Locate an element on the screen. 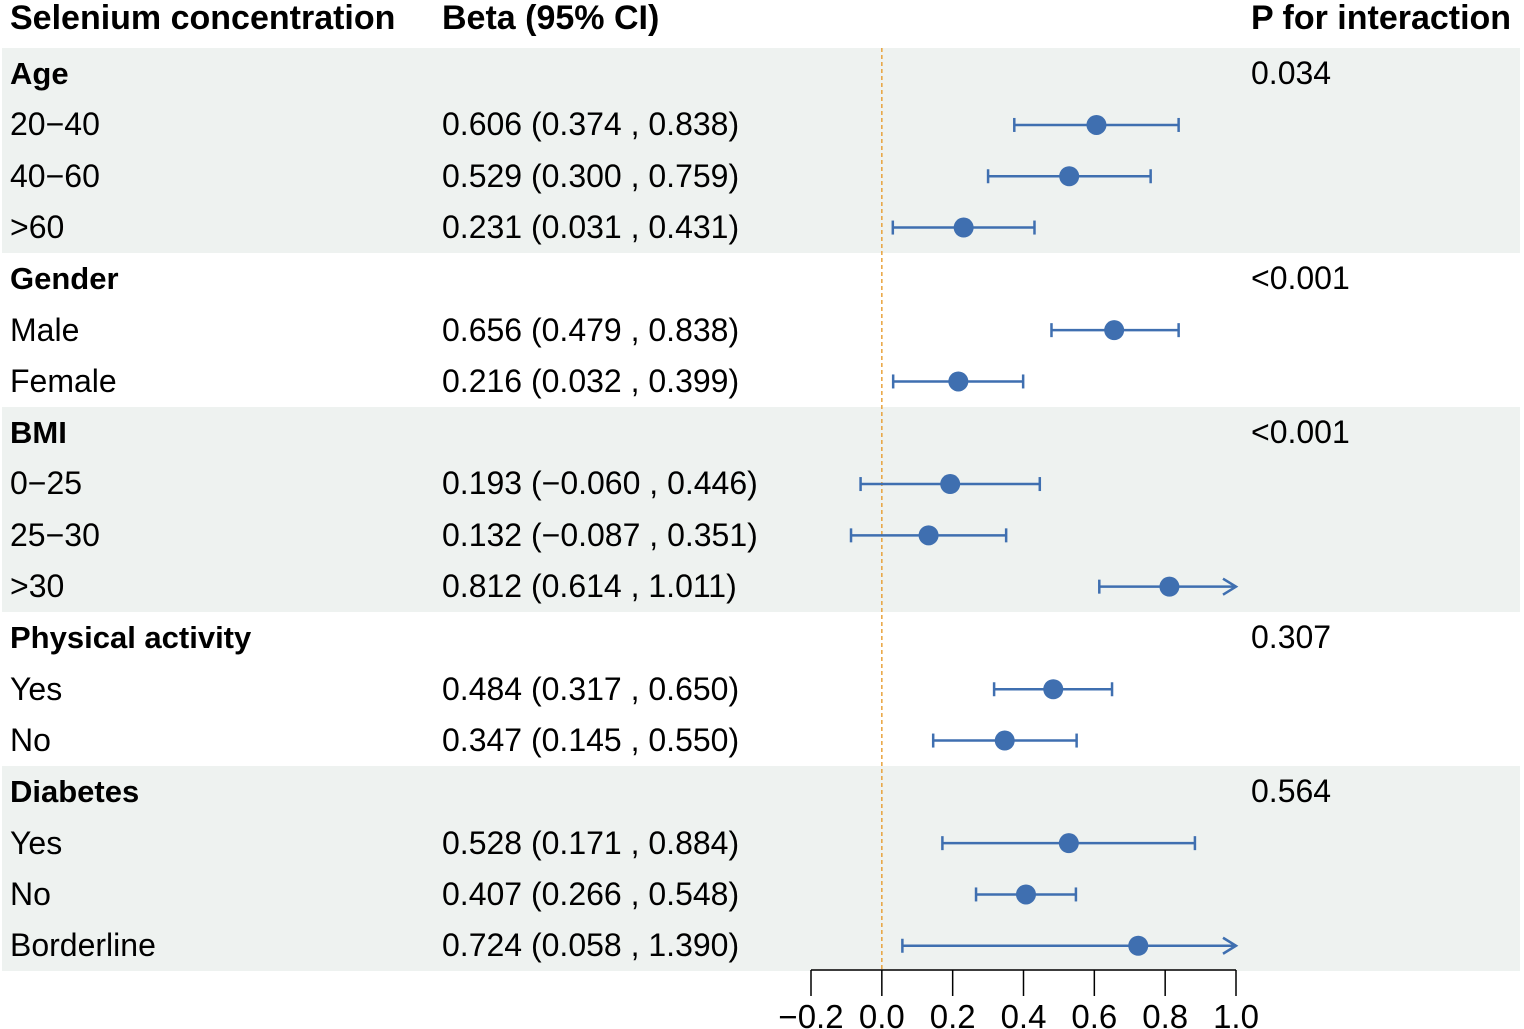  p-interaction-value: 0.034 is located at coordinates (1291, 73).